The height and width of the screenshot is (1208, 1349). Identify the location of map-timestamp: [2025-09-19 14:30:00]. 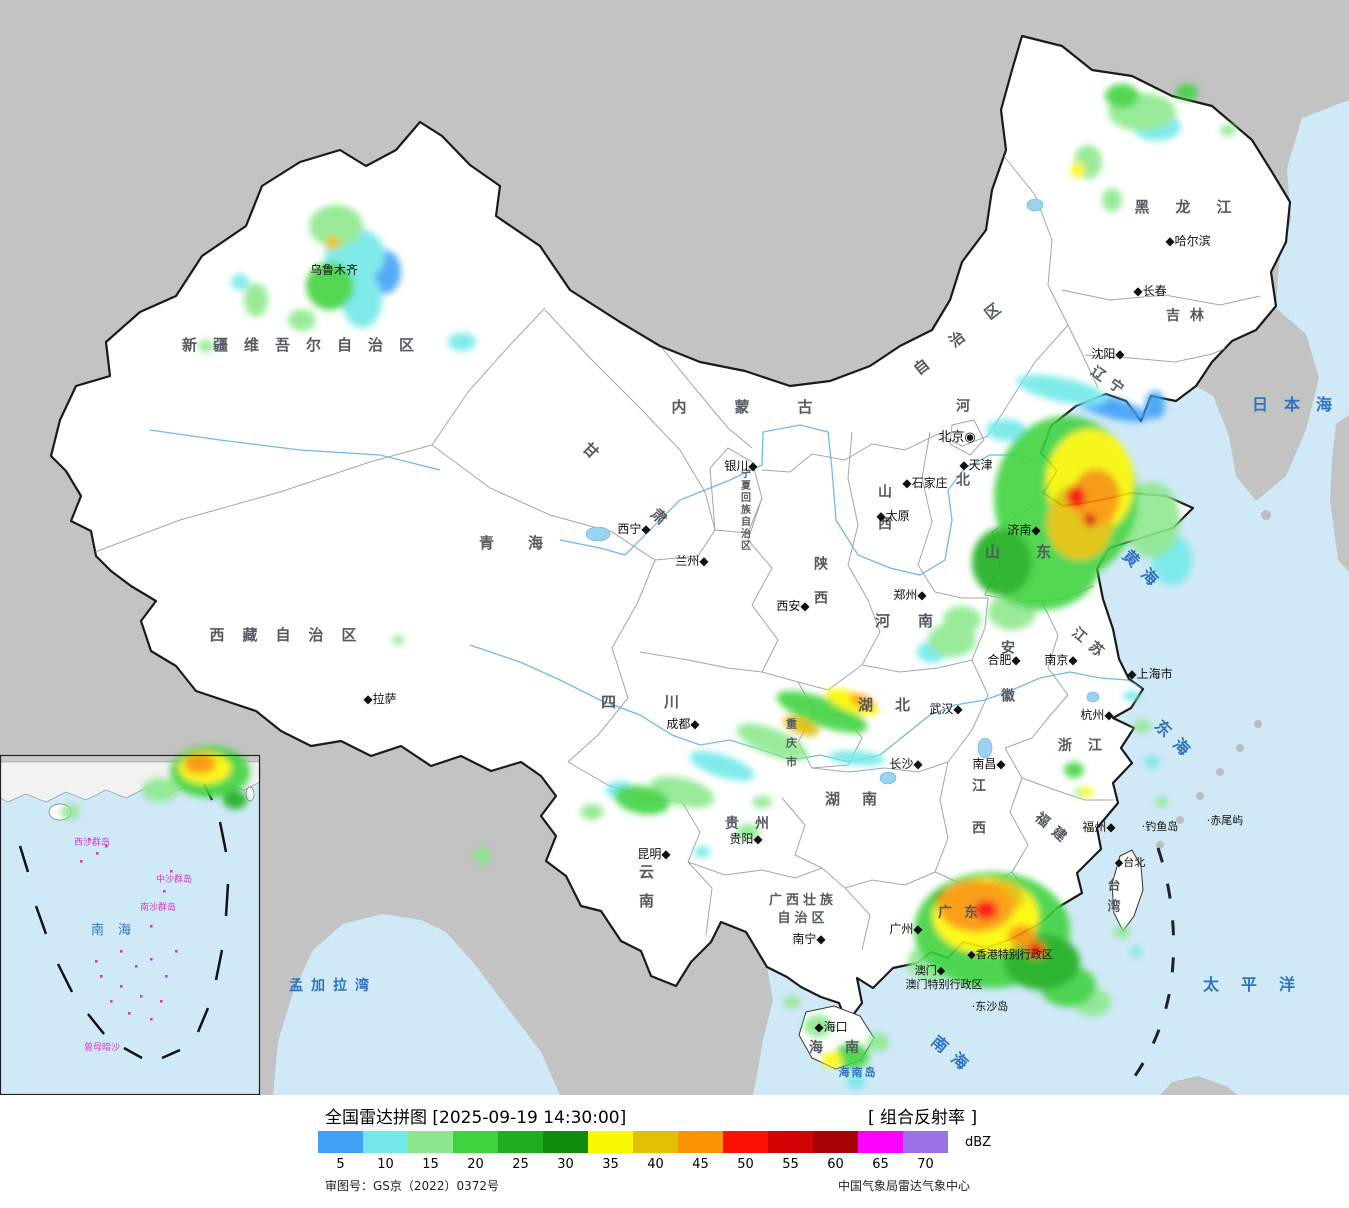
(529, 1118).